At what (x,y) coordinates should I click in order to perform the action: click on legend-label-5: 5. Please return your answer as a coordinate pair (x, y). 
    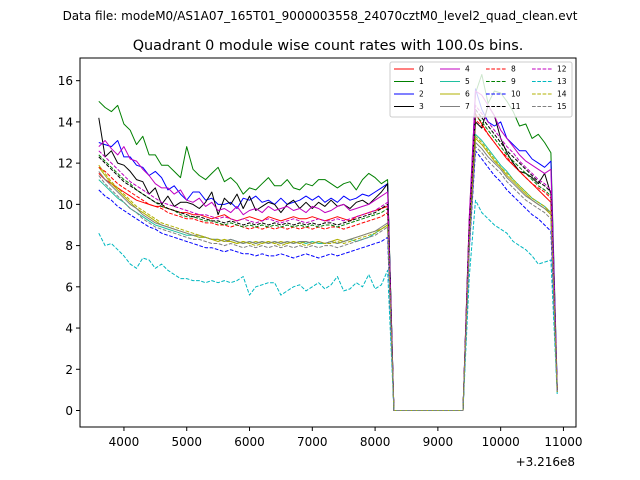
    Looking at the image, I should click on (467, 81).